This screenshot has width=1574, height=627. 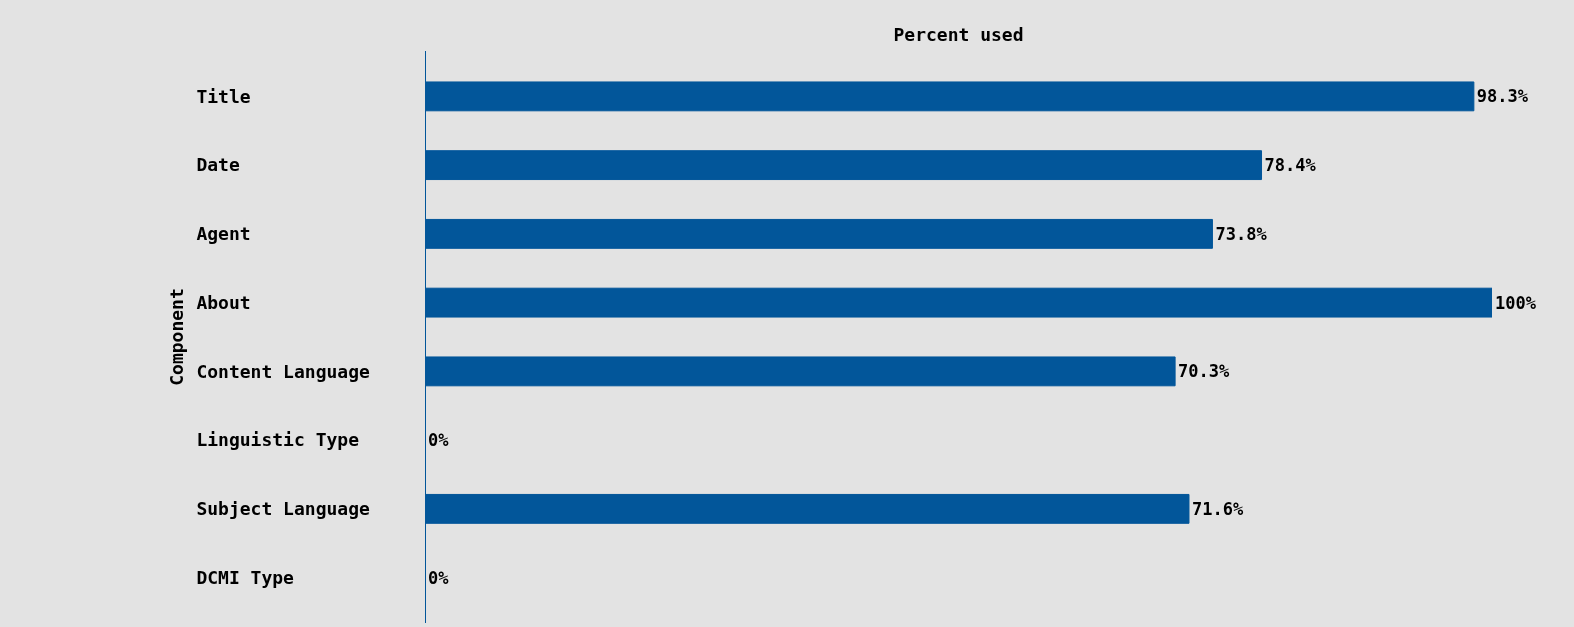 What do you see at coordinates (310, 302) in the screenshot?
I see `y-tick-label: About` at bounding box center [310, 302].